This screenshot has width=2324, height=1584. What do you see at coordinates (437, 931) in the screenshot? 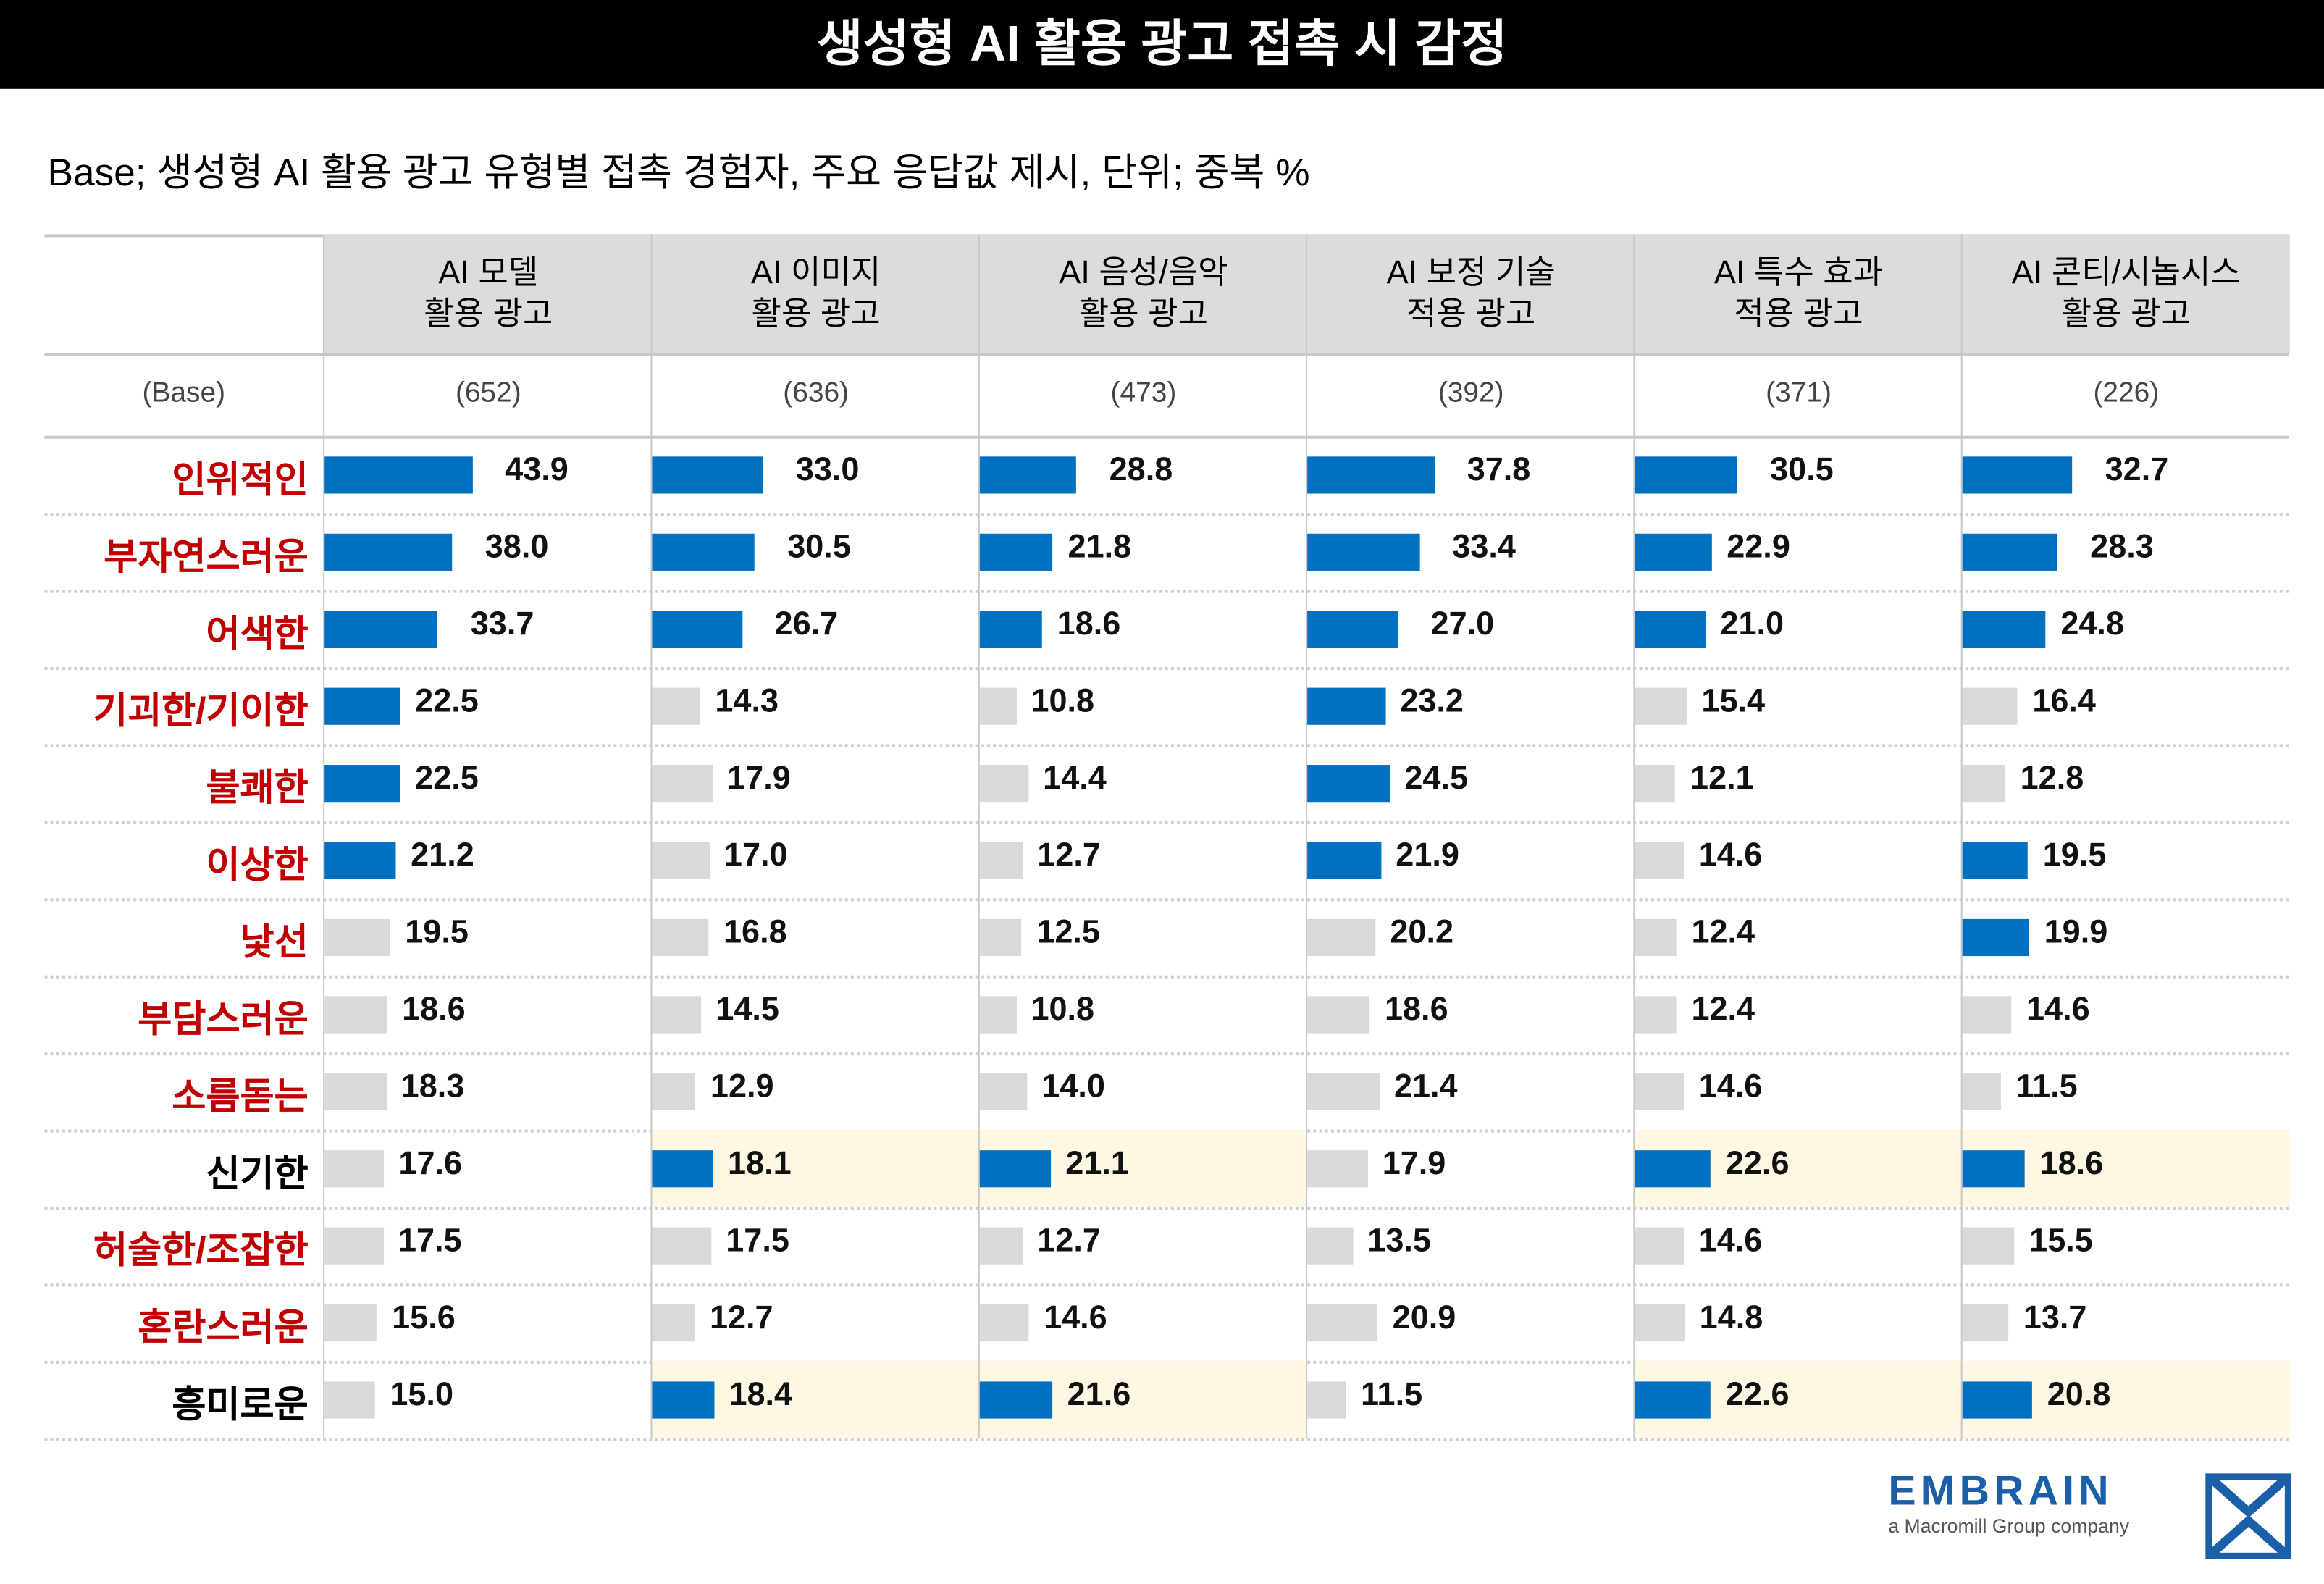
I see `data-label: 19.5` at bounding box center [437, 931].